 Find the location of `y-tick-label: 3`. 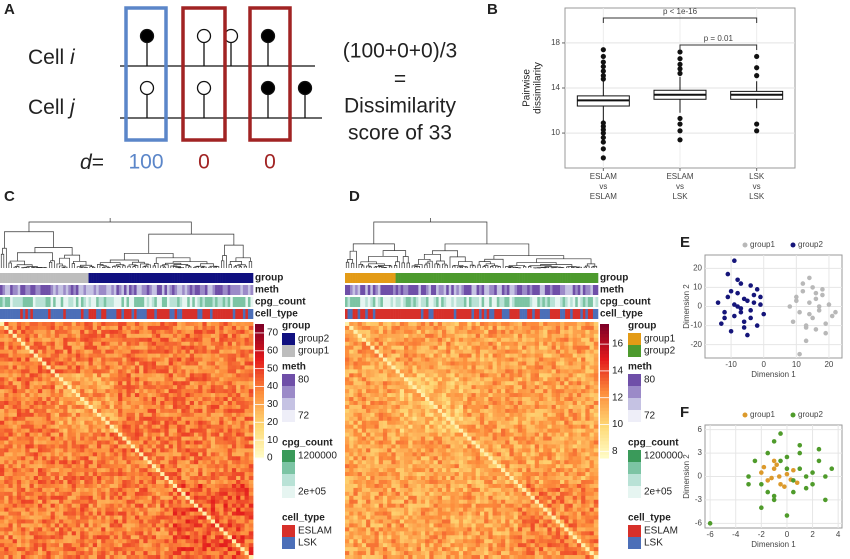

y-tick-label: 3 is located at coordinates (700, 452).